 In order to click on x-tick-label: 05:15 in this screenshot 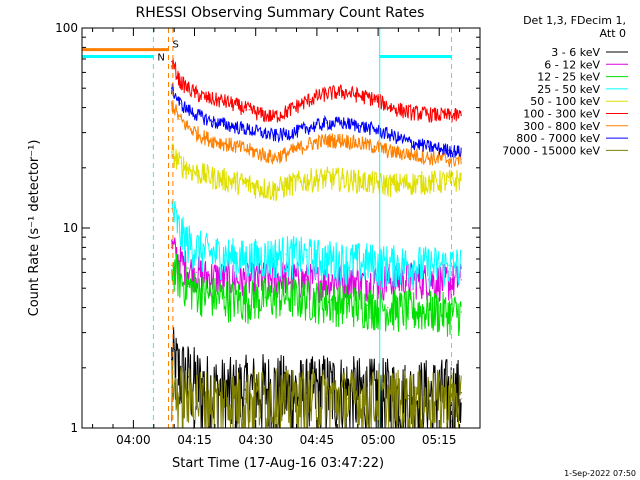, I will do `click(439, 440)`.